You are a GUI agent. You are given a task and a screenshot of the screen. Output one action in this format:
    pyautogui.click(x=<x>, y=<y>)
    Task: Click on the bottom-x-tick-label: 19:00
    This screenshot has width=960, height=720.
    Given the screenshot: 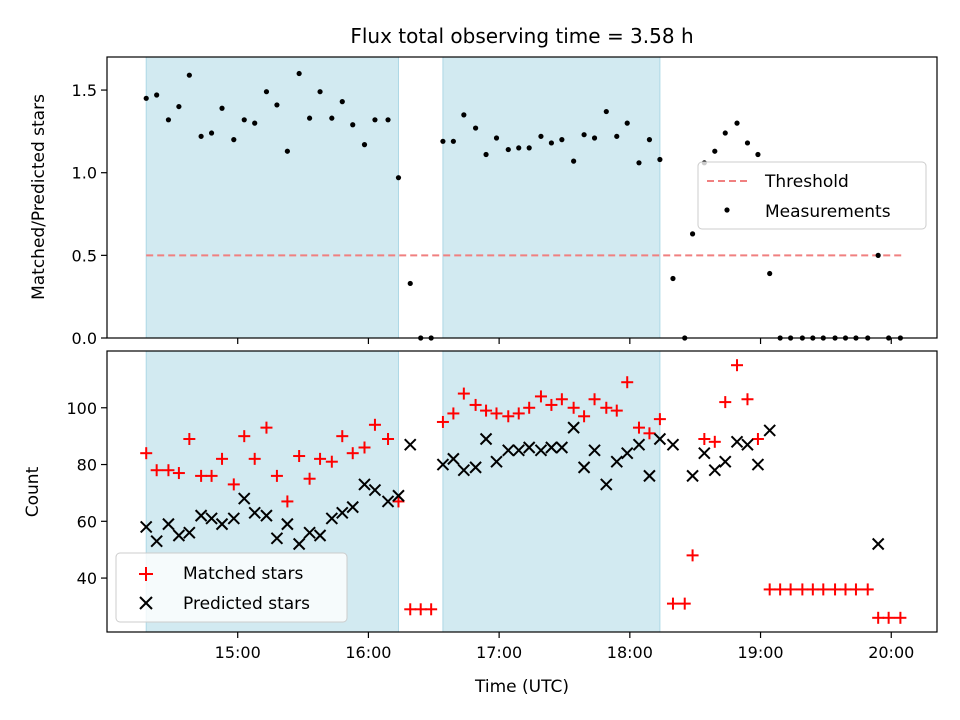 What is the action you would take?
    pyautogui.click(x=760, y=652)
    